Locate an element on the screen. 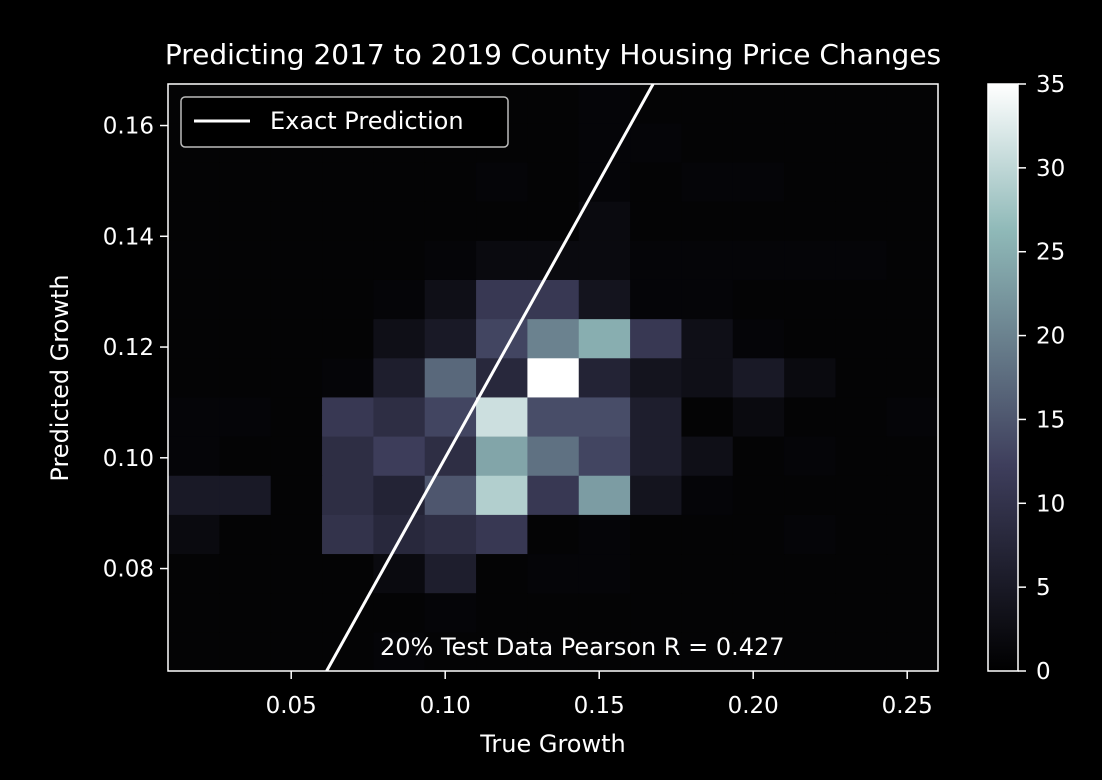 The height and width of the screenshot is (780, 1102). x-tick-label: 0.25 is located at coordinates (907, 706).